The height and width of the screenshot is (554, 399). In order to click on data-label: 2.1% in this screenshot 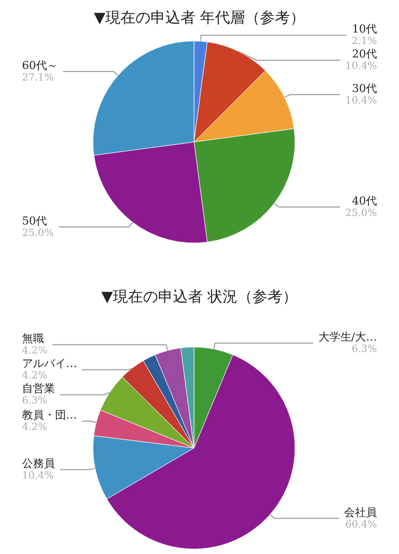, I will do `click(364, 42)`.